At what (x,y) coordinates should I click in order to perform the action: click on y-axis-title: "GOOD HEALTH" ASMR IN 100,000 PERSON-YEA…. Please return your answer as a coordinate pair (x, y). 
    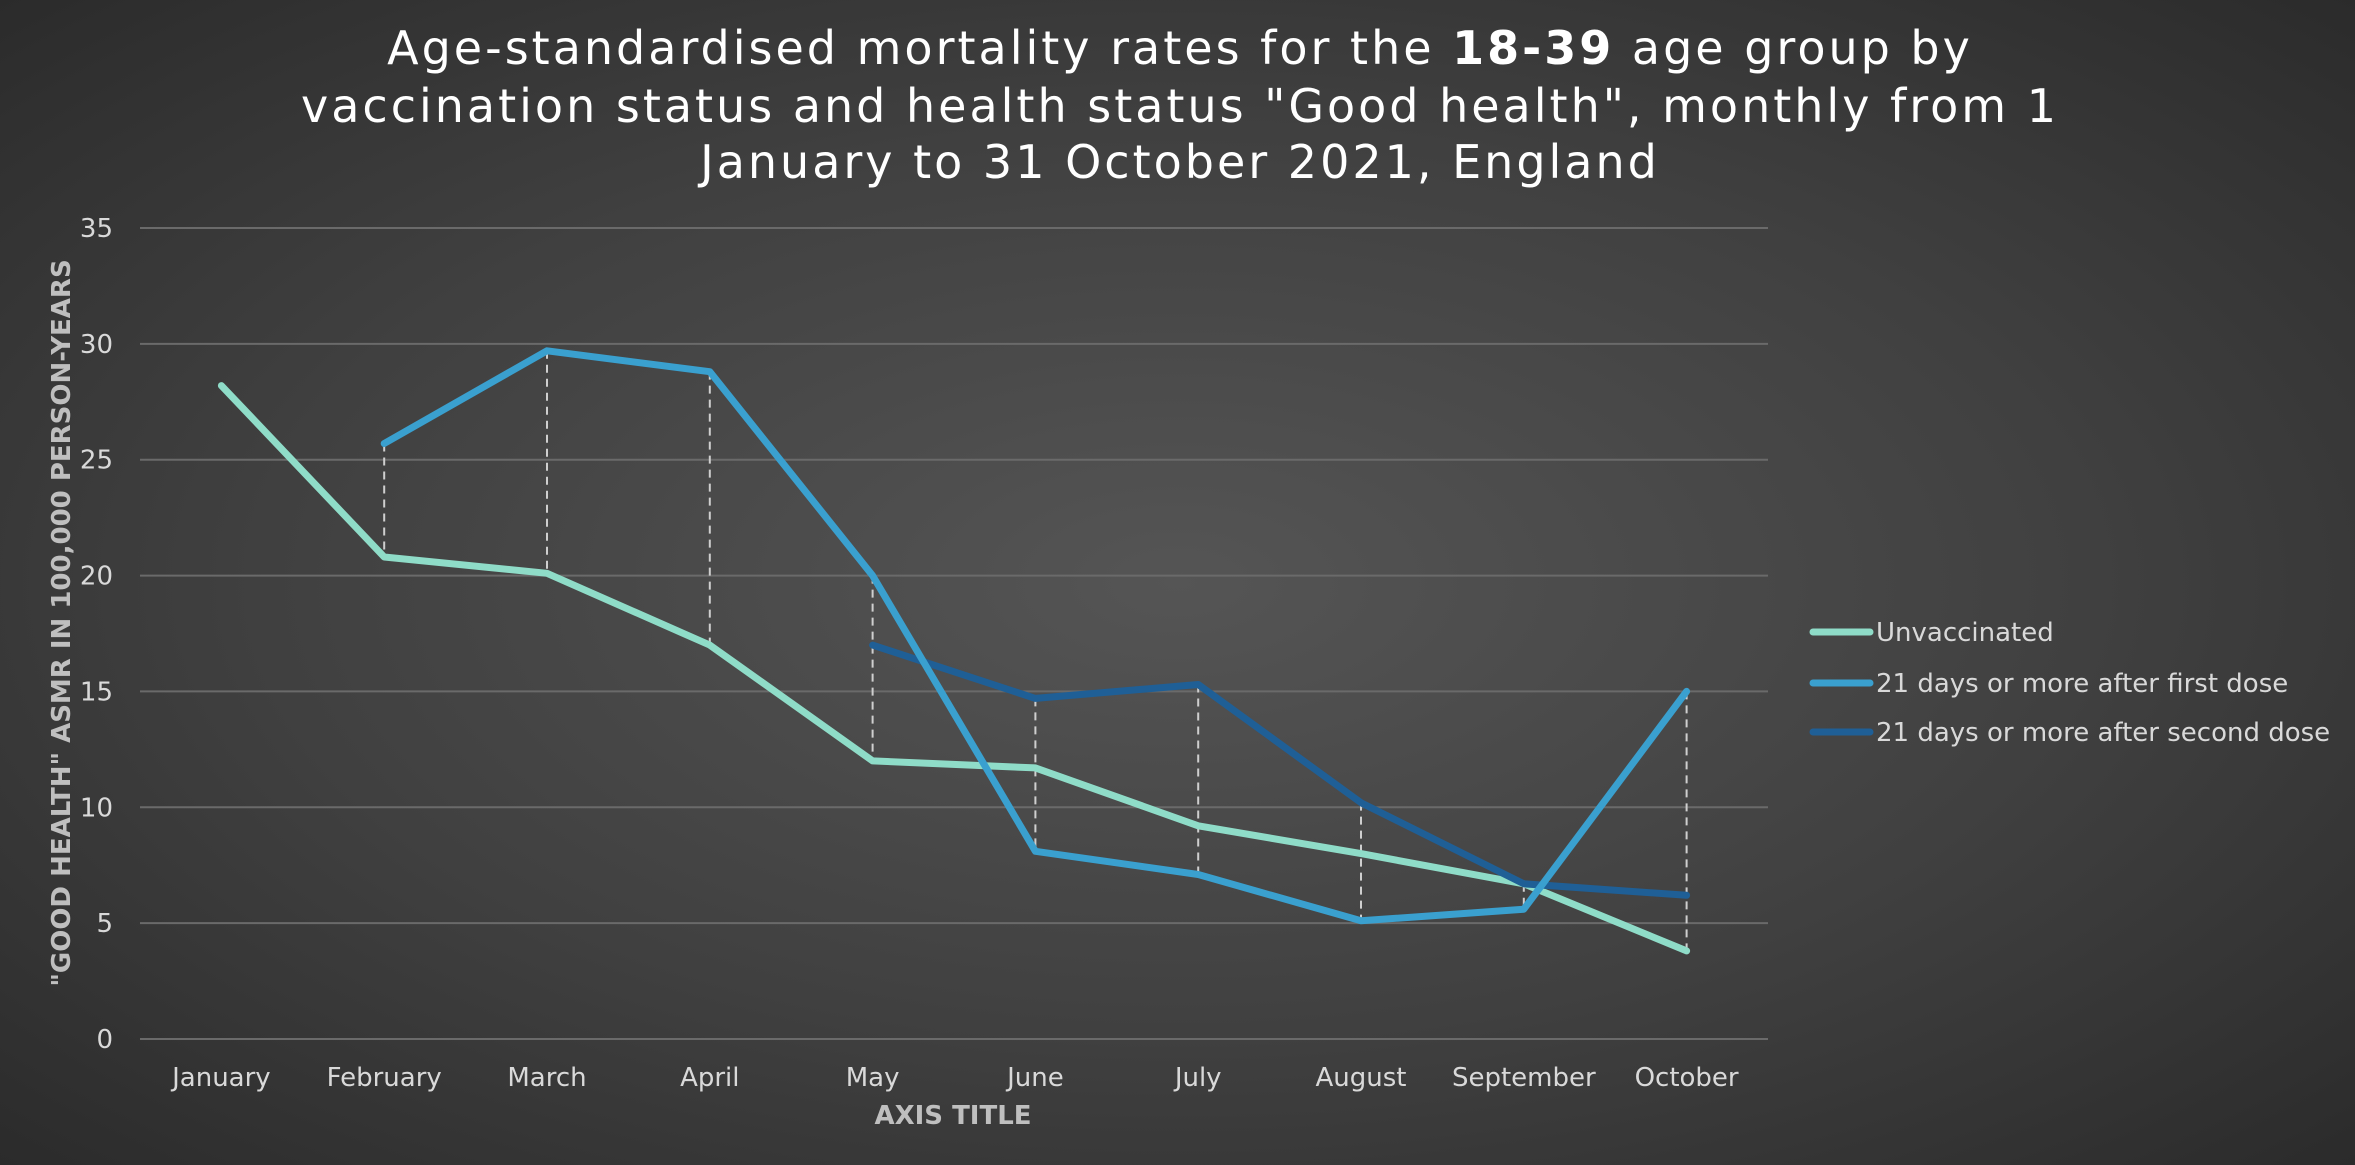
    Looking at the image, I should click on (62, 622).